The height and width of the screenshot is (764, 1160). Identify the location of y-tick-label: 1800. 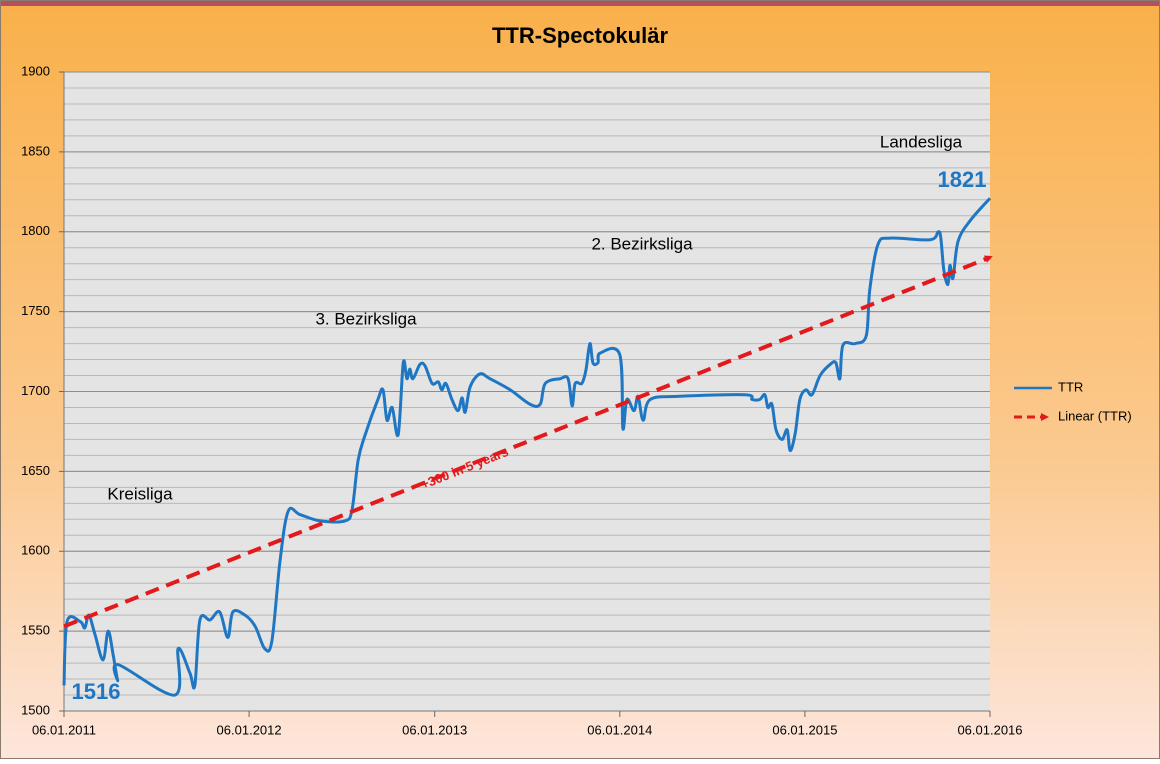
(35, 230).